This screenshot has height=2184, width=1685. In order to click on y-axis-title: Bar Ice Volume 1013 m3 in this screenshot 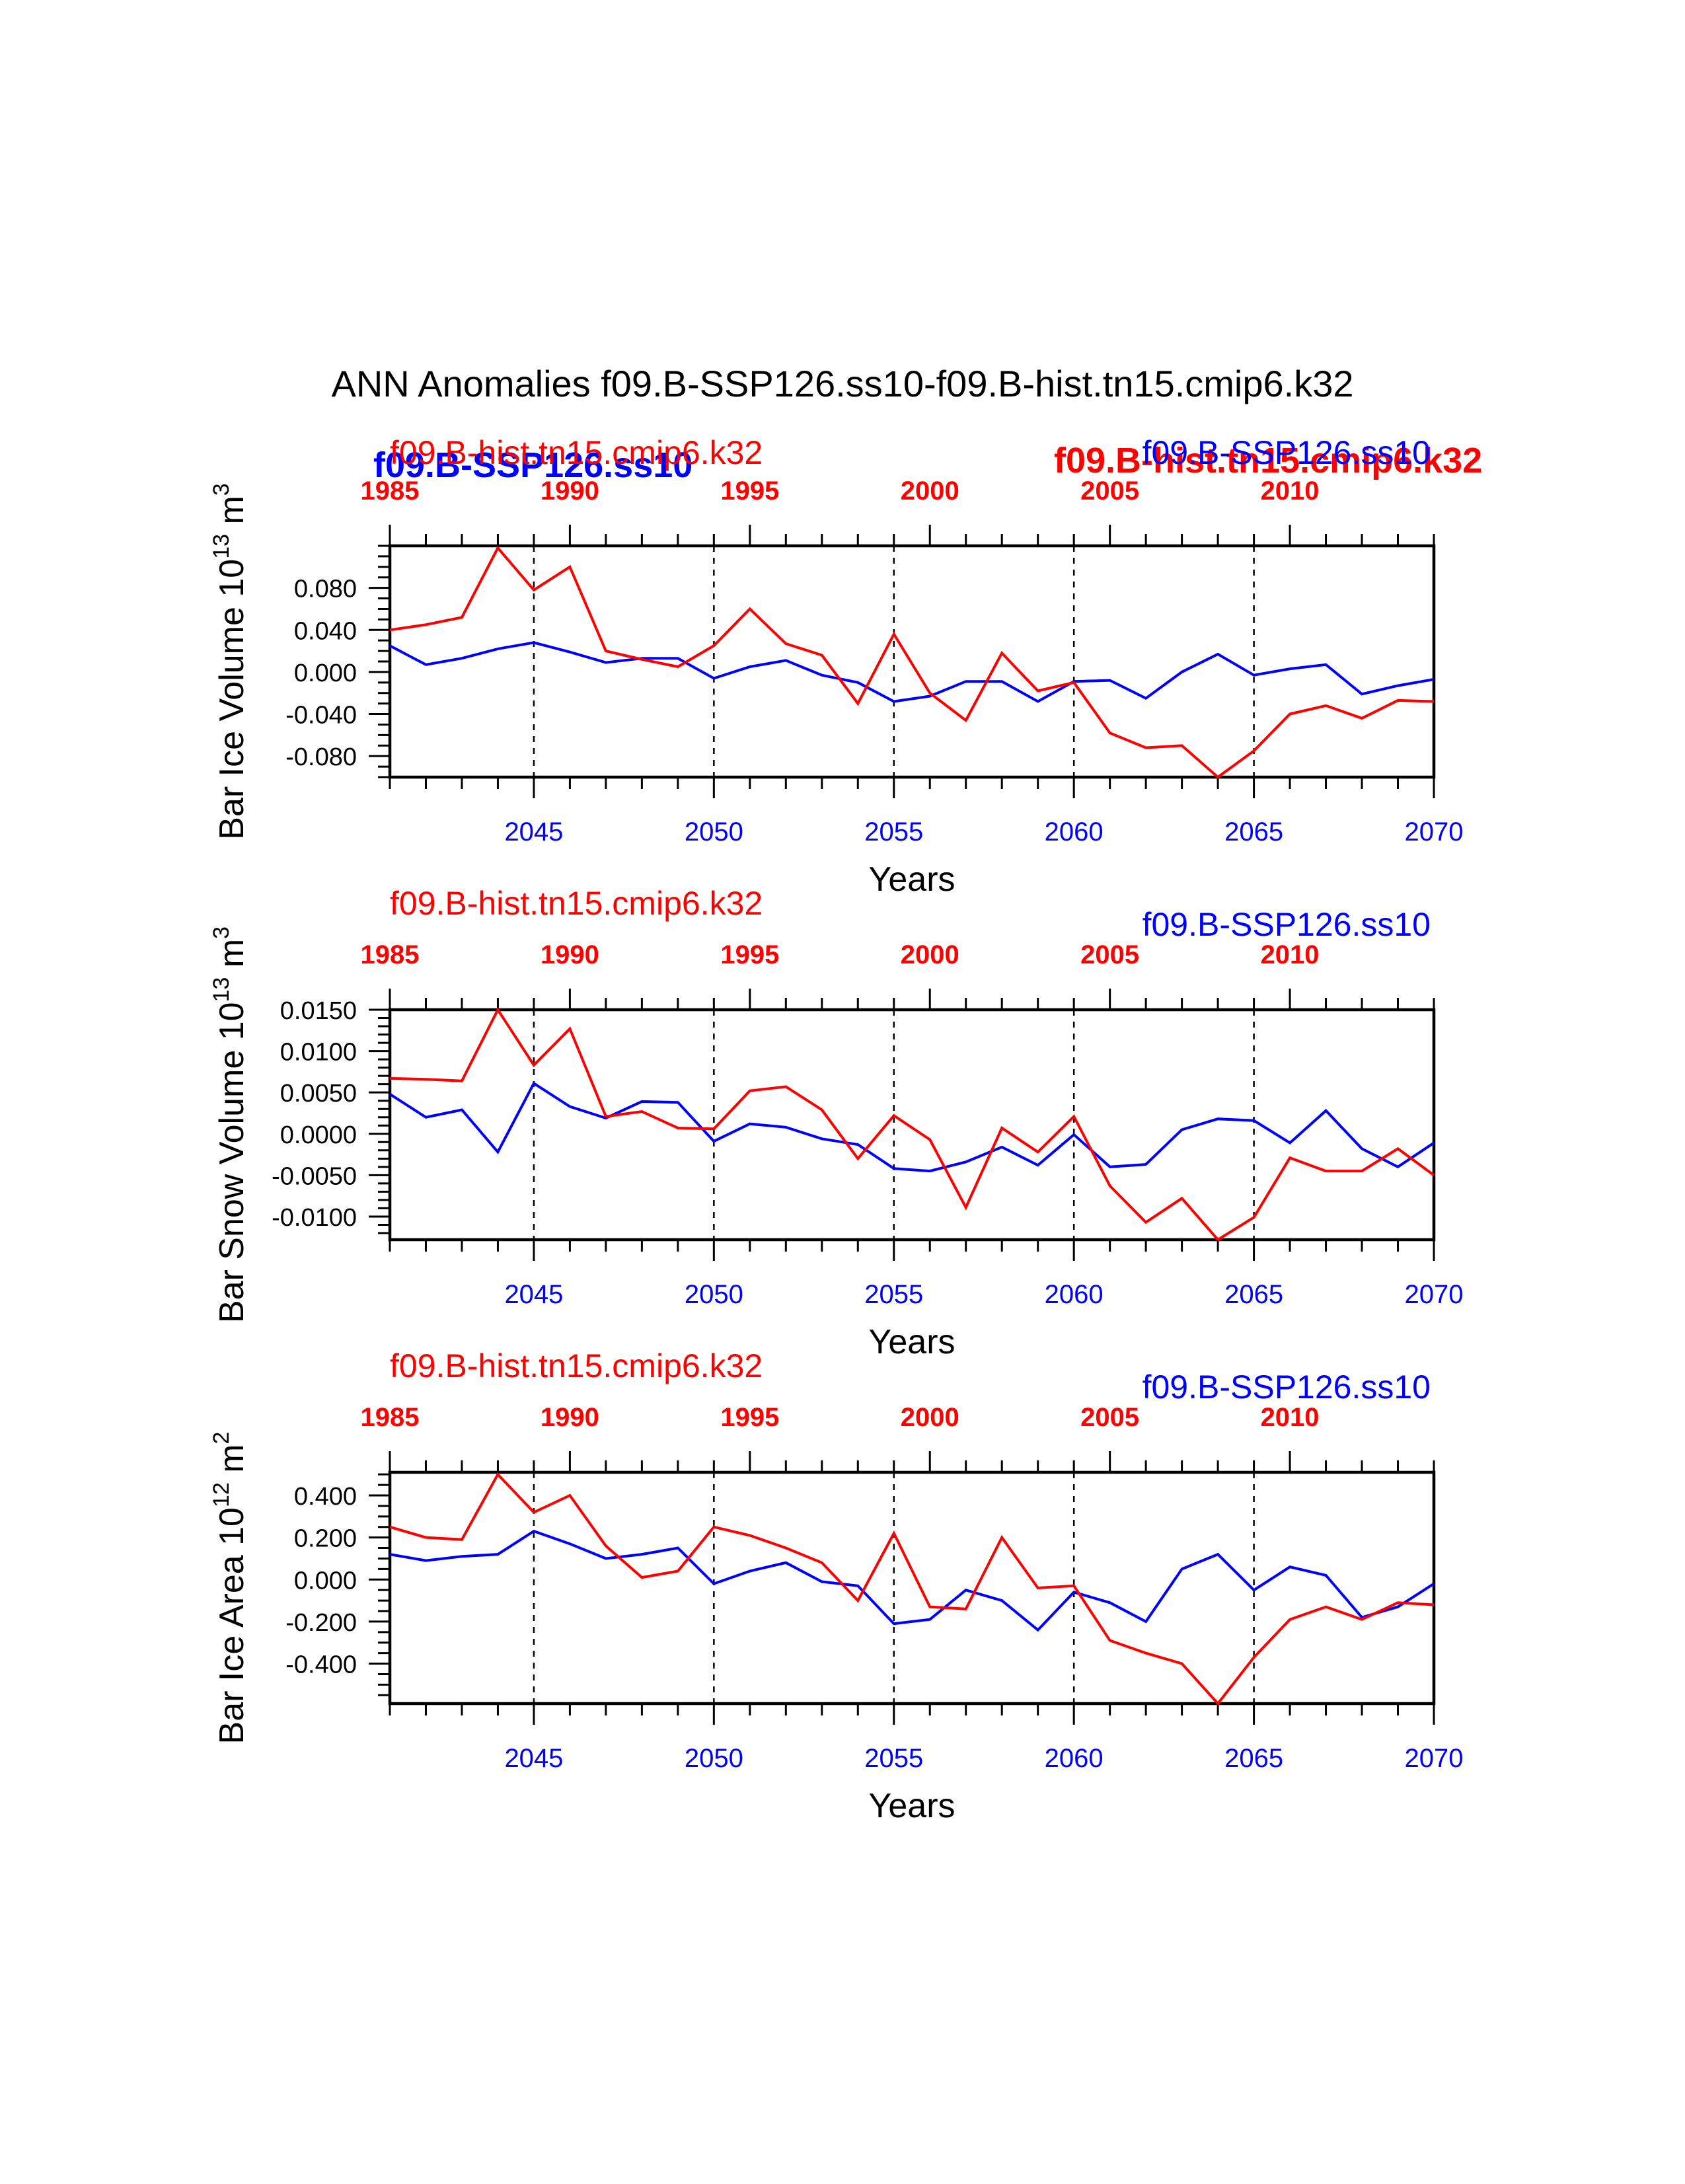, I will do `click(230, 661)`.